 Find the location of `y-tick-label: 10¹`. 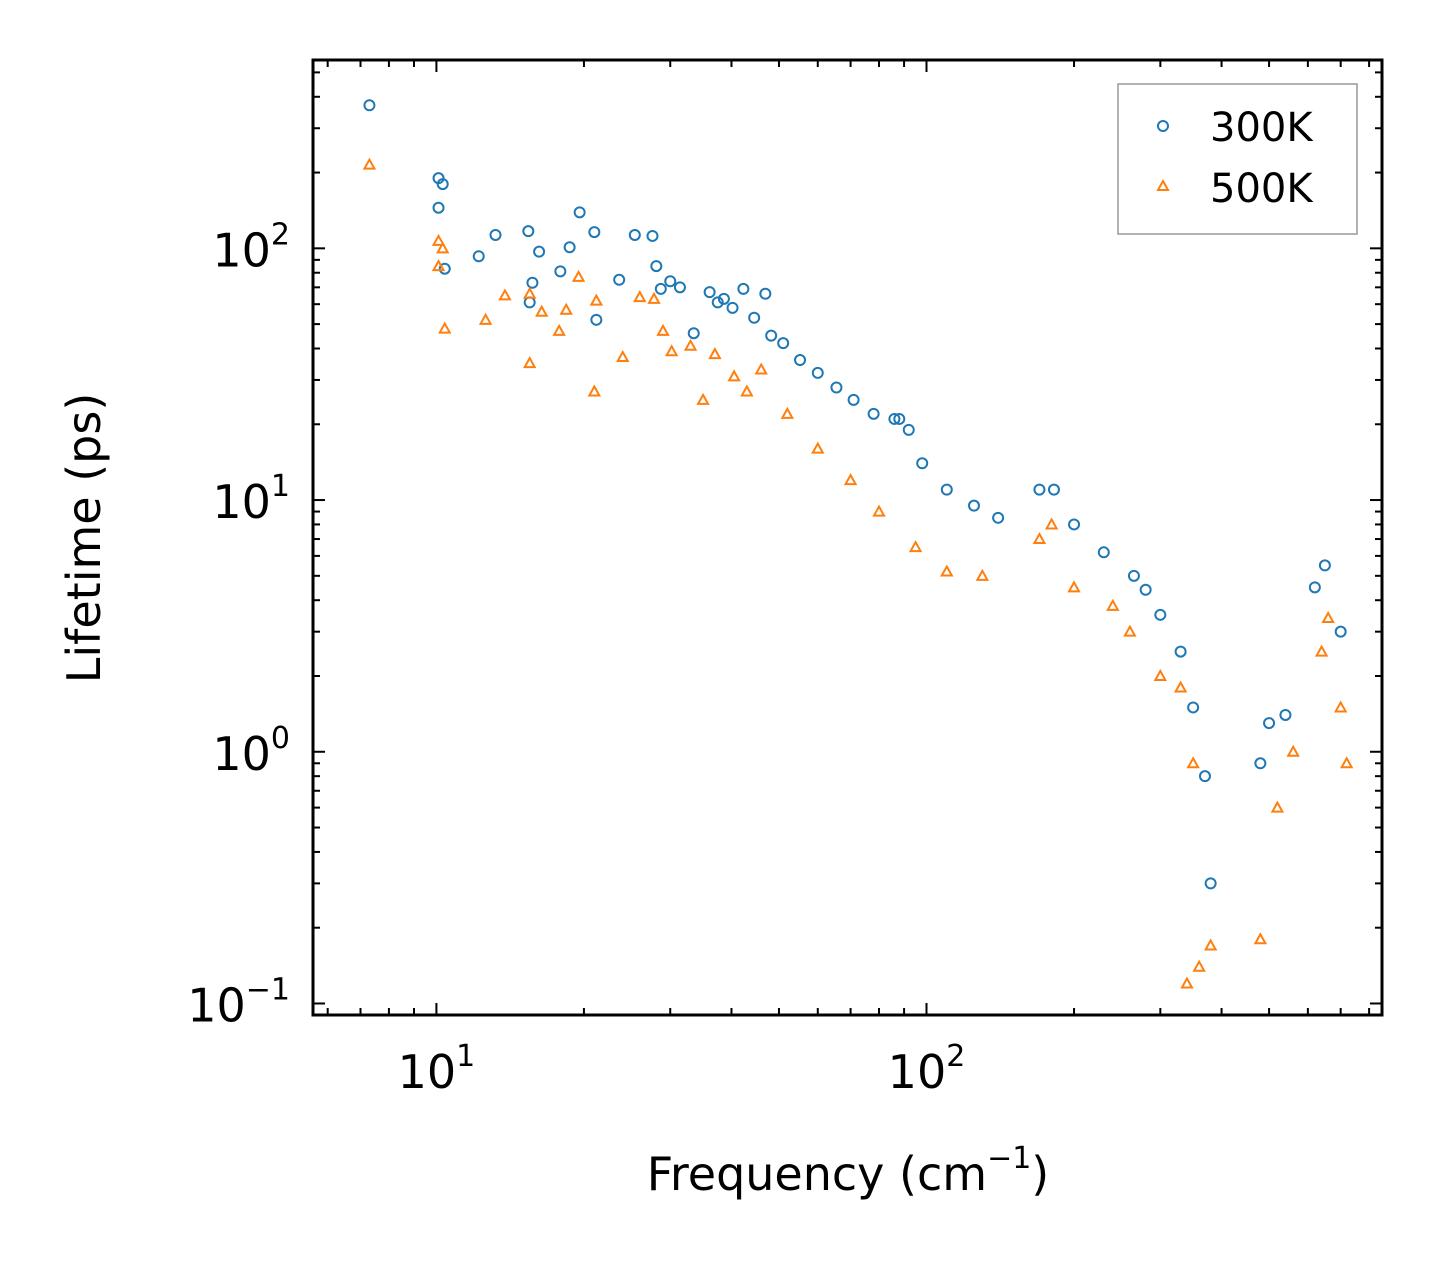

y-tick-label: 10¹ is located at coordinates (251, 499).